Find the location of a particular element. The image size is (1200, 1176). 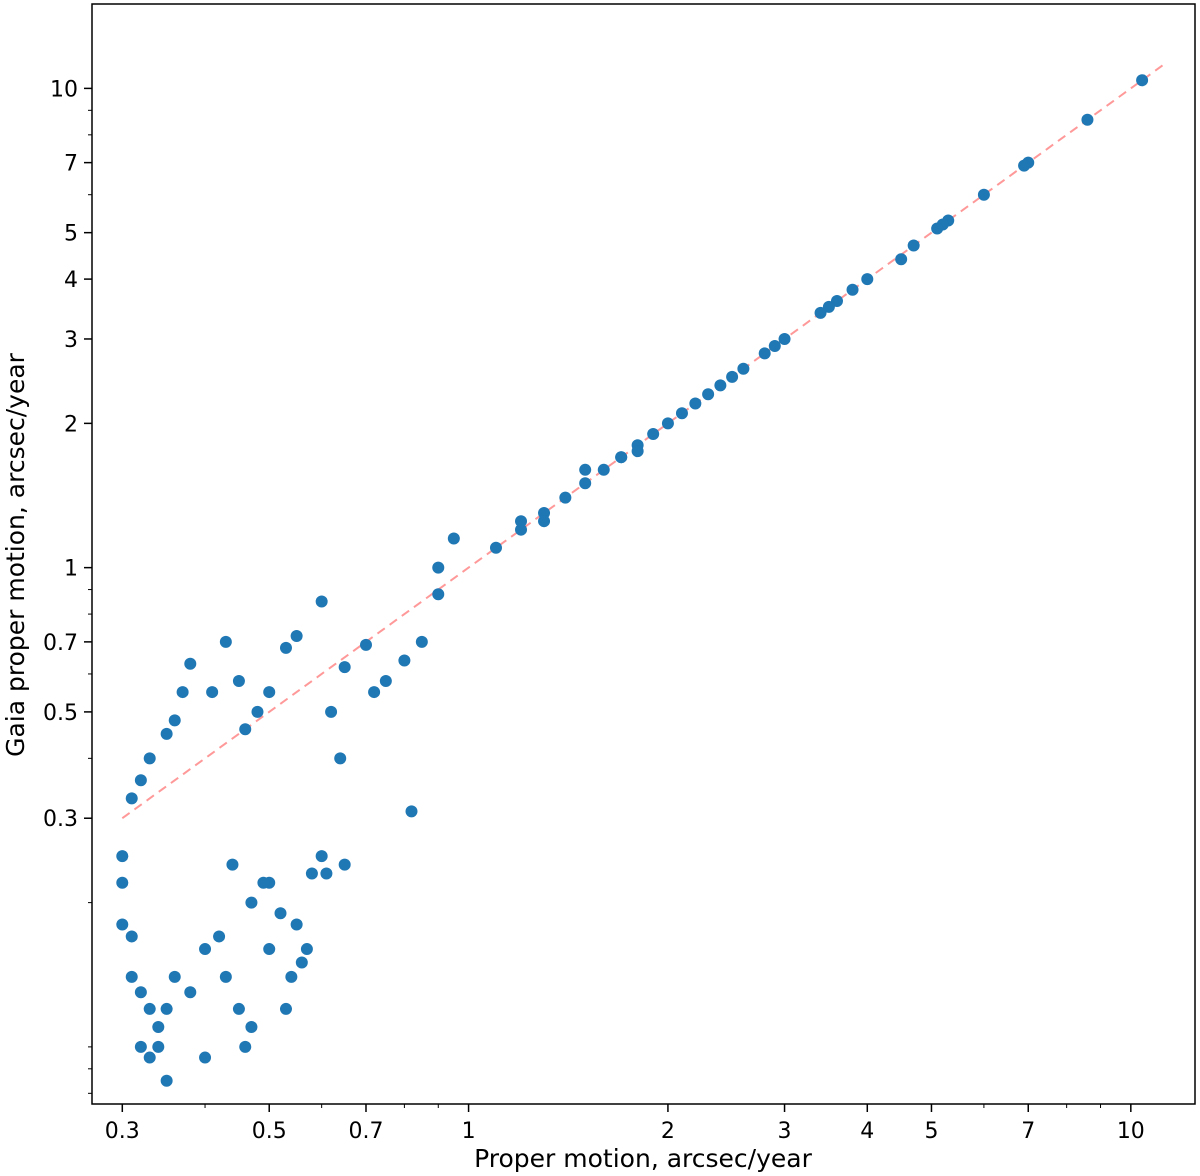

x-tick-label: 2 is located at coordinates (668, 1131).